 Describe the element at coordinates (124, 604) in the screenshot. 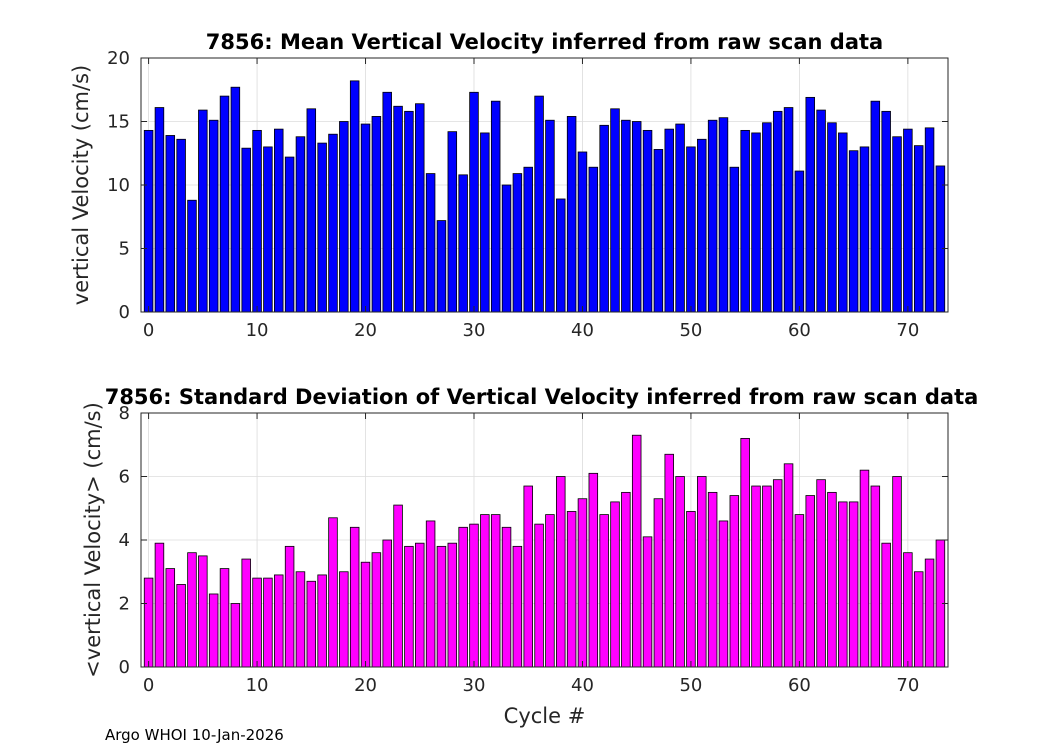

I see `y-tick-label: 2` at that location.